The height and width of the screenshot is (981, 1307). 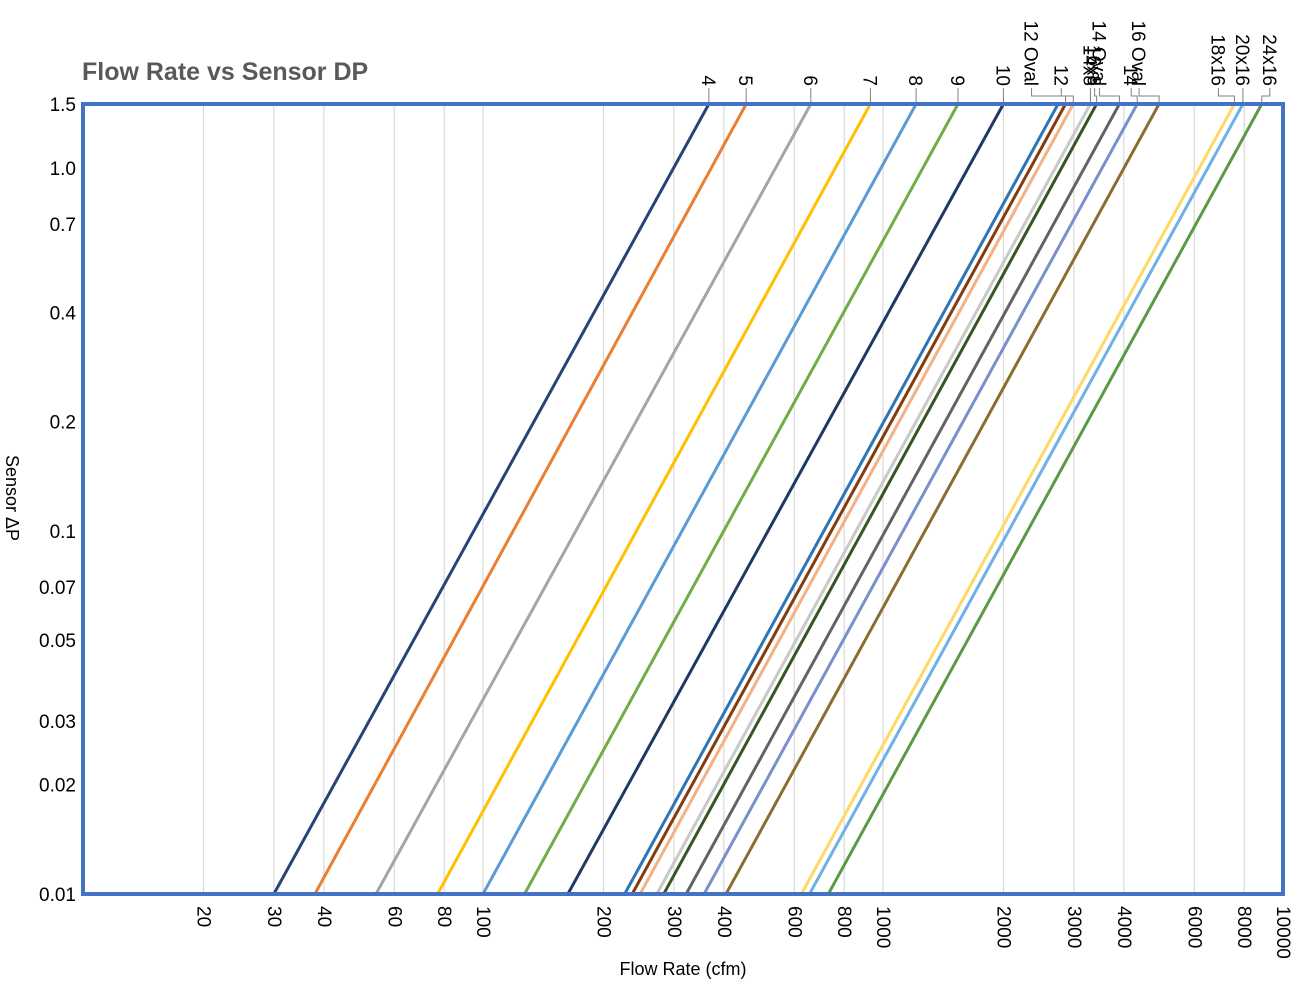 I want to click on y-tick-label: 0.02, so click(x=57, y=786).